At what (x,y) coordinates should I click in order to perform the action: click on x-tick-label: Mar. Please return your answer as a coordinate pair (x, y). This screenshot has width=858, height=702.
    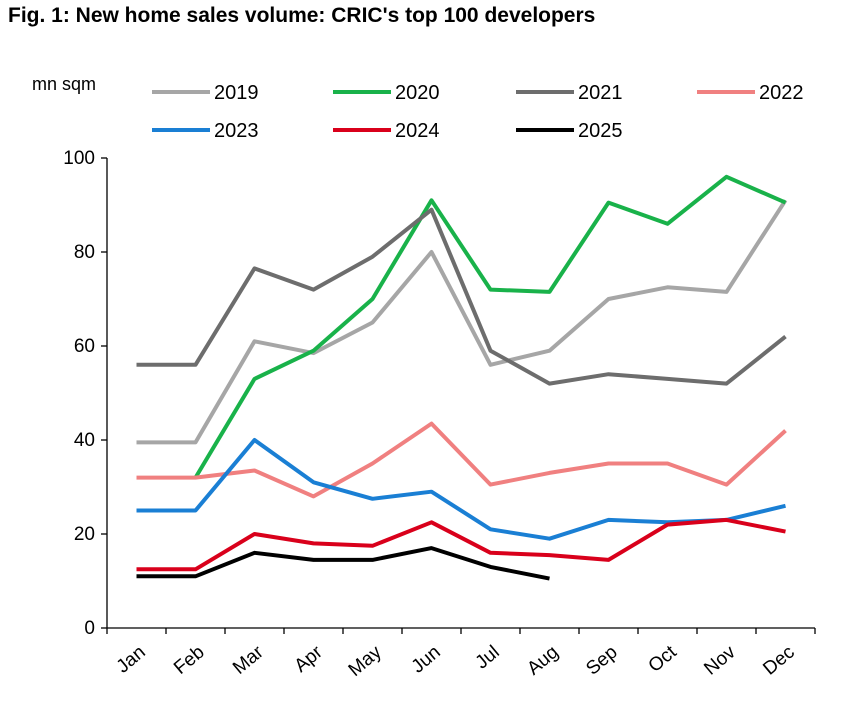
    Looking at the image, I should click on (248, 660).